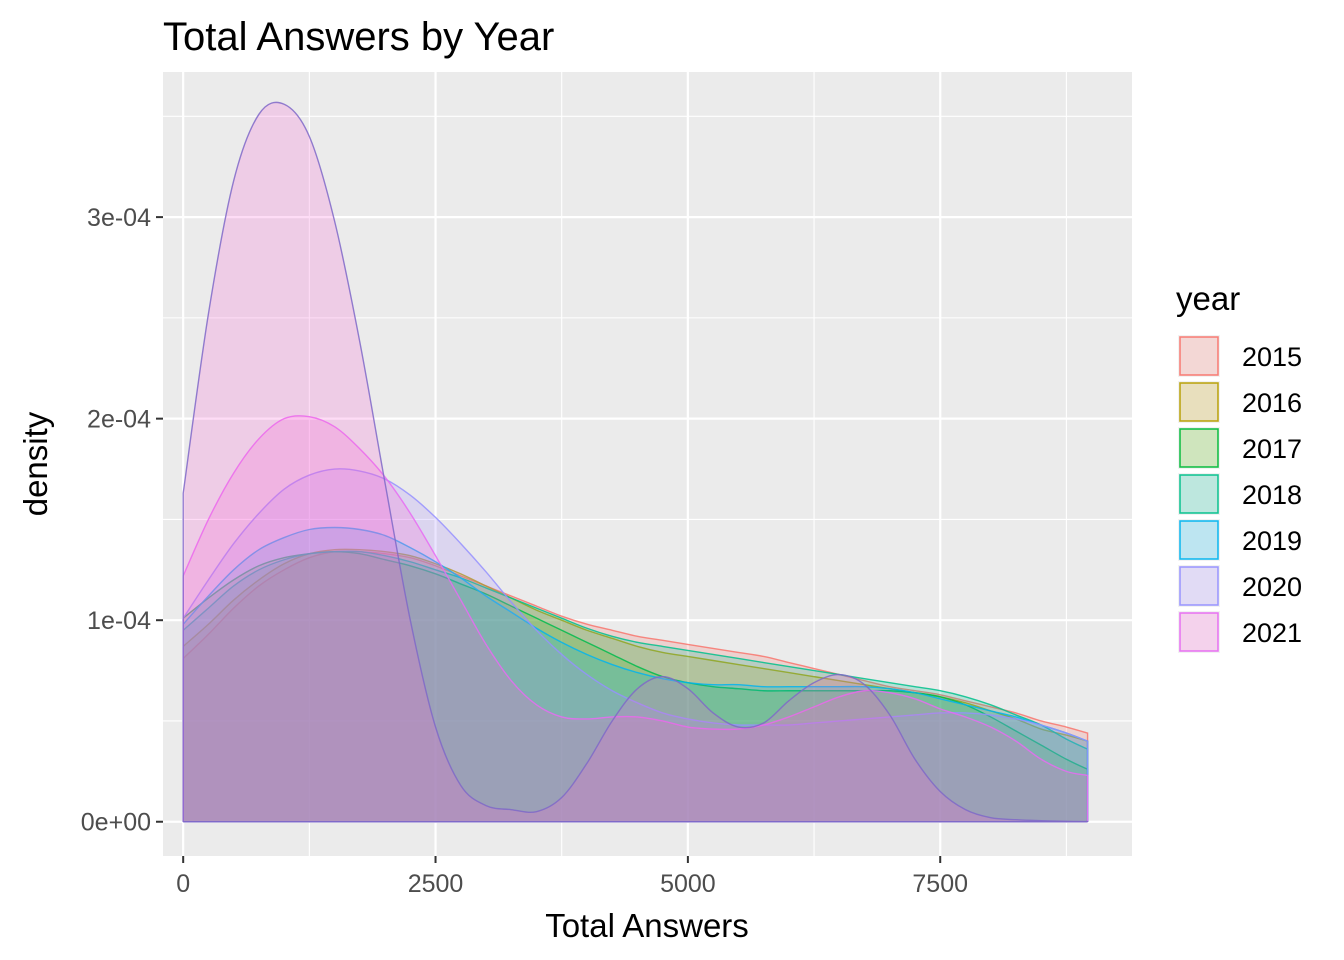  I want to click on legend-key-2020, so click(1199, 586).